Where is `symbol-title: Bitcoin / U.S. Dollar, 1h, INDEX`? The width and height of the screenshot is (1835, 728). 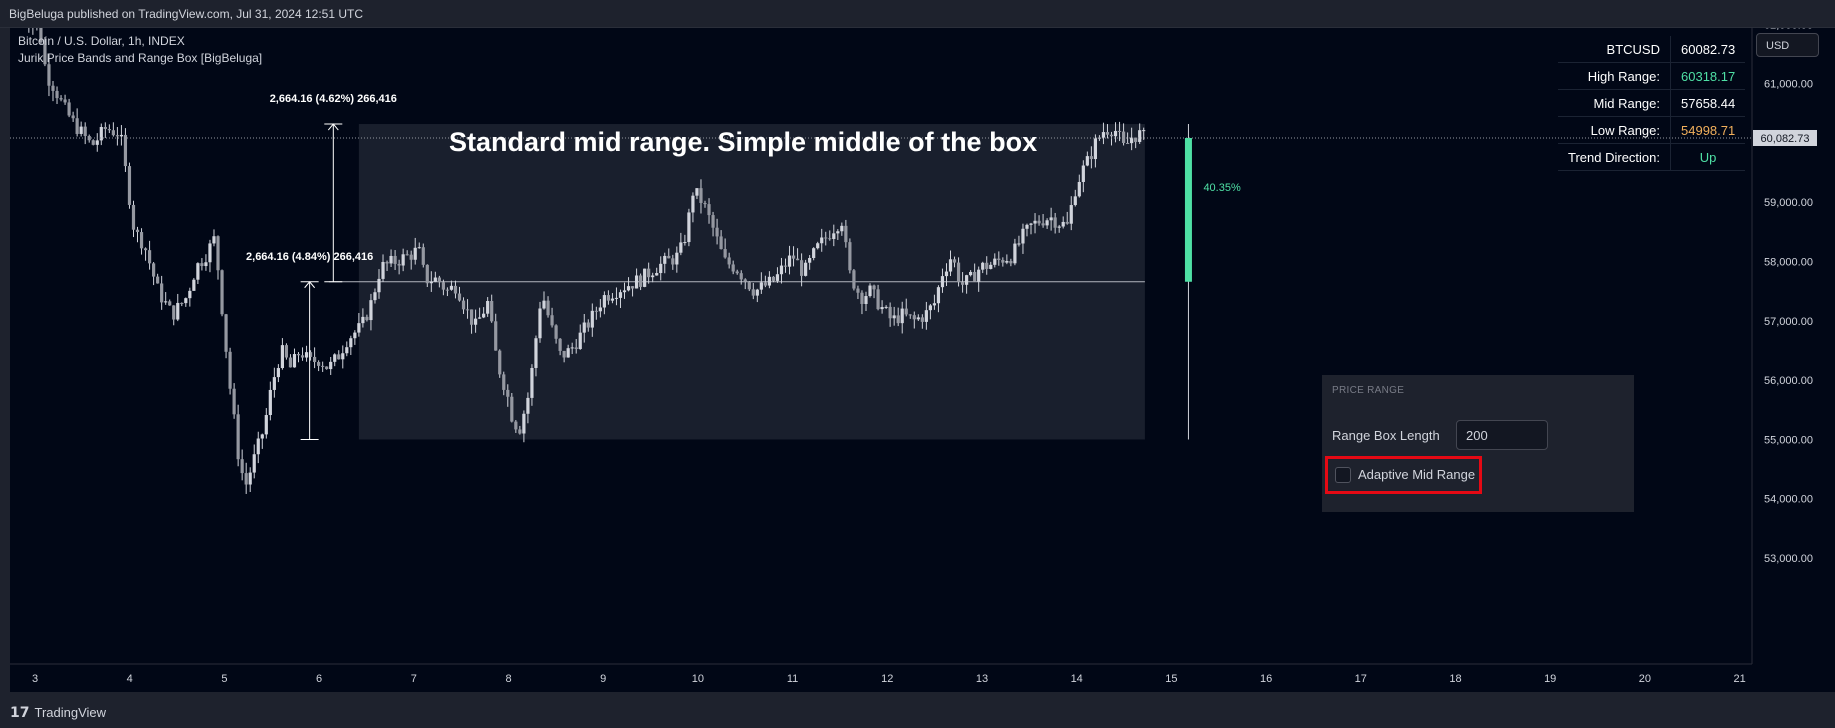
symbol-title: Bitcoin / U.S. Dollar, 1h, INDEX is located at coordinates (101, 41).